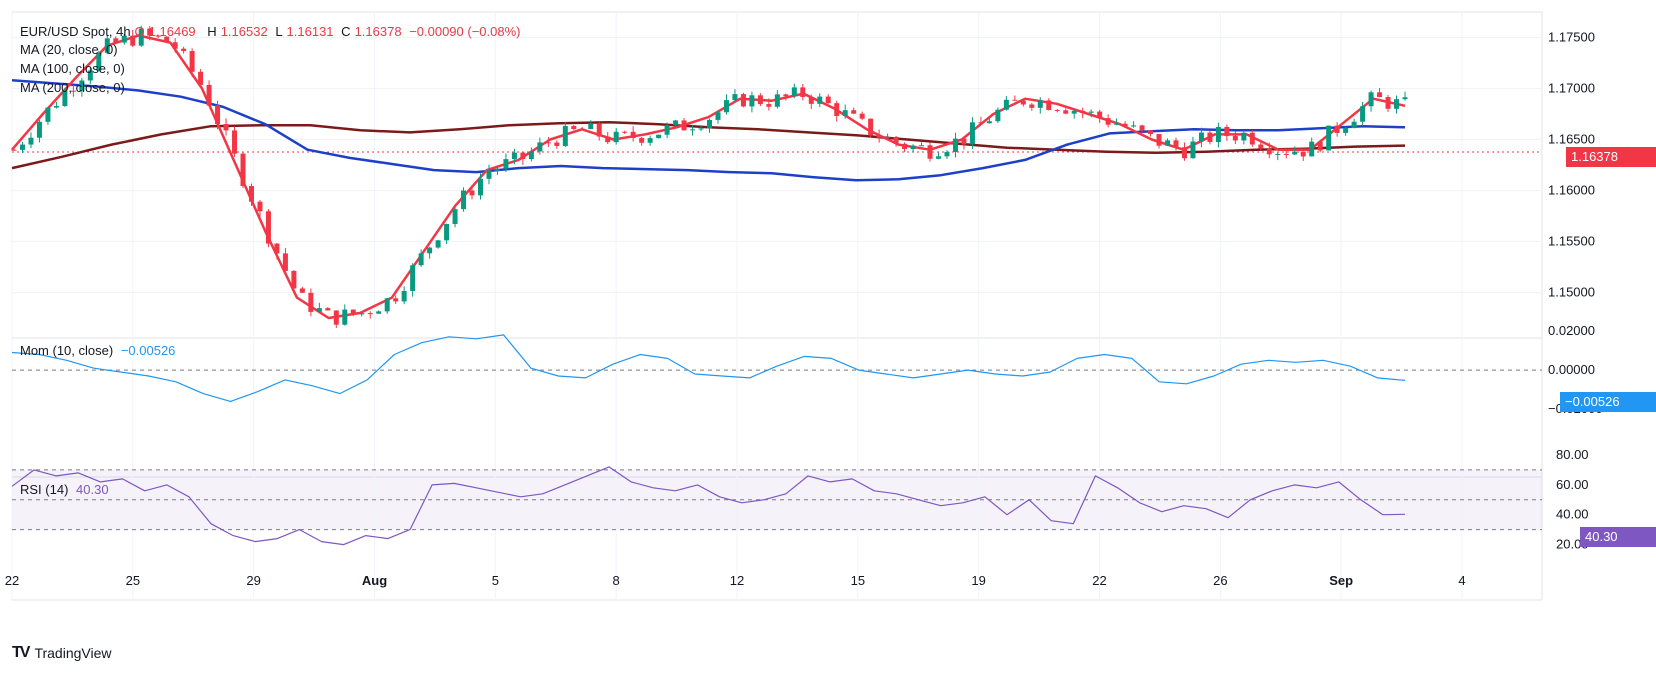 This screenshot has width=1656, height=674. Describe the element at coordinates (66, 489) in the screenshot. I see `rsi-legend: RSI (14) 40.30` at that location.